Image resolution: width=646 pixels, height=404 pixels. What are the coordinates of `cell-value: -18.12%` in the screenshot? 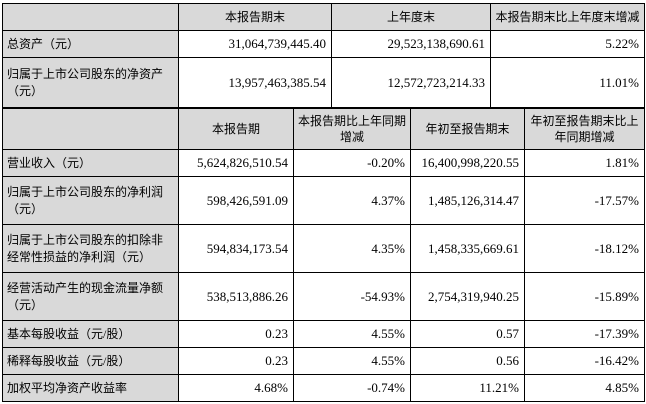 It's located at (584, 248).